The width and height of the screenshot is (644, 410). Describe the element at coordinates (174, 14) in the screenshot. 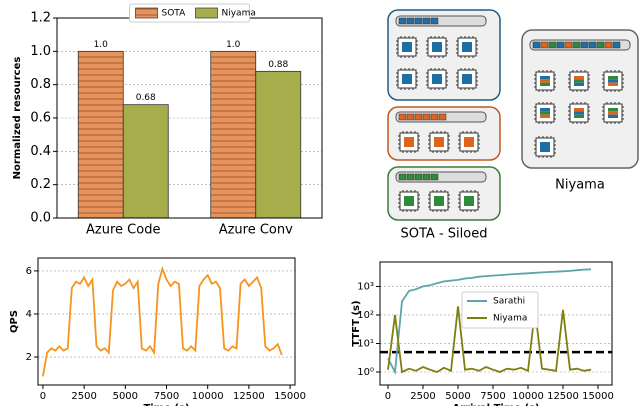

I see `legend-label: SOTA` at that location.